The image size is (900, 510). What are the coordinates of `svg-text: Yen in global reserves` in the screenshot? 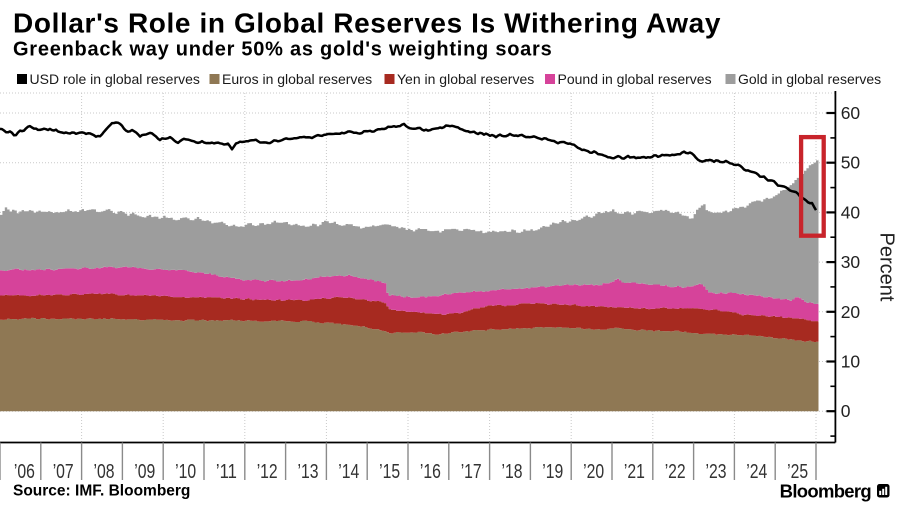 It's located at (465, 79).